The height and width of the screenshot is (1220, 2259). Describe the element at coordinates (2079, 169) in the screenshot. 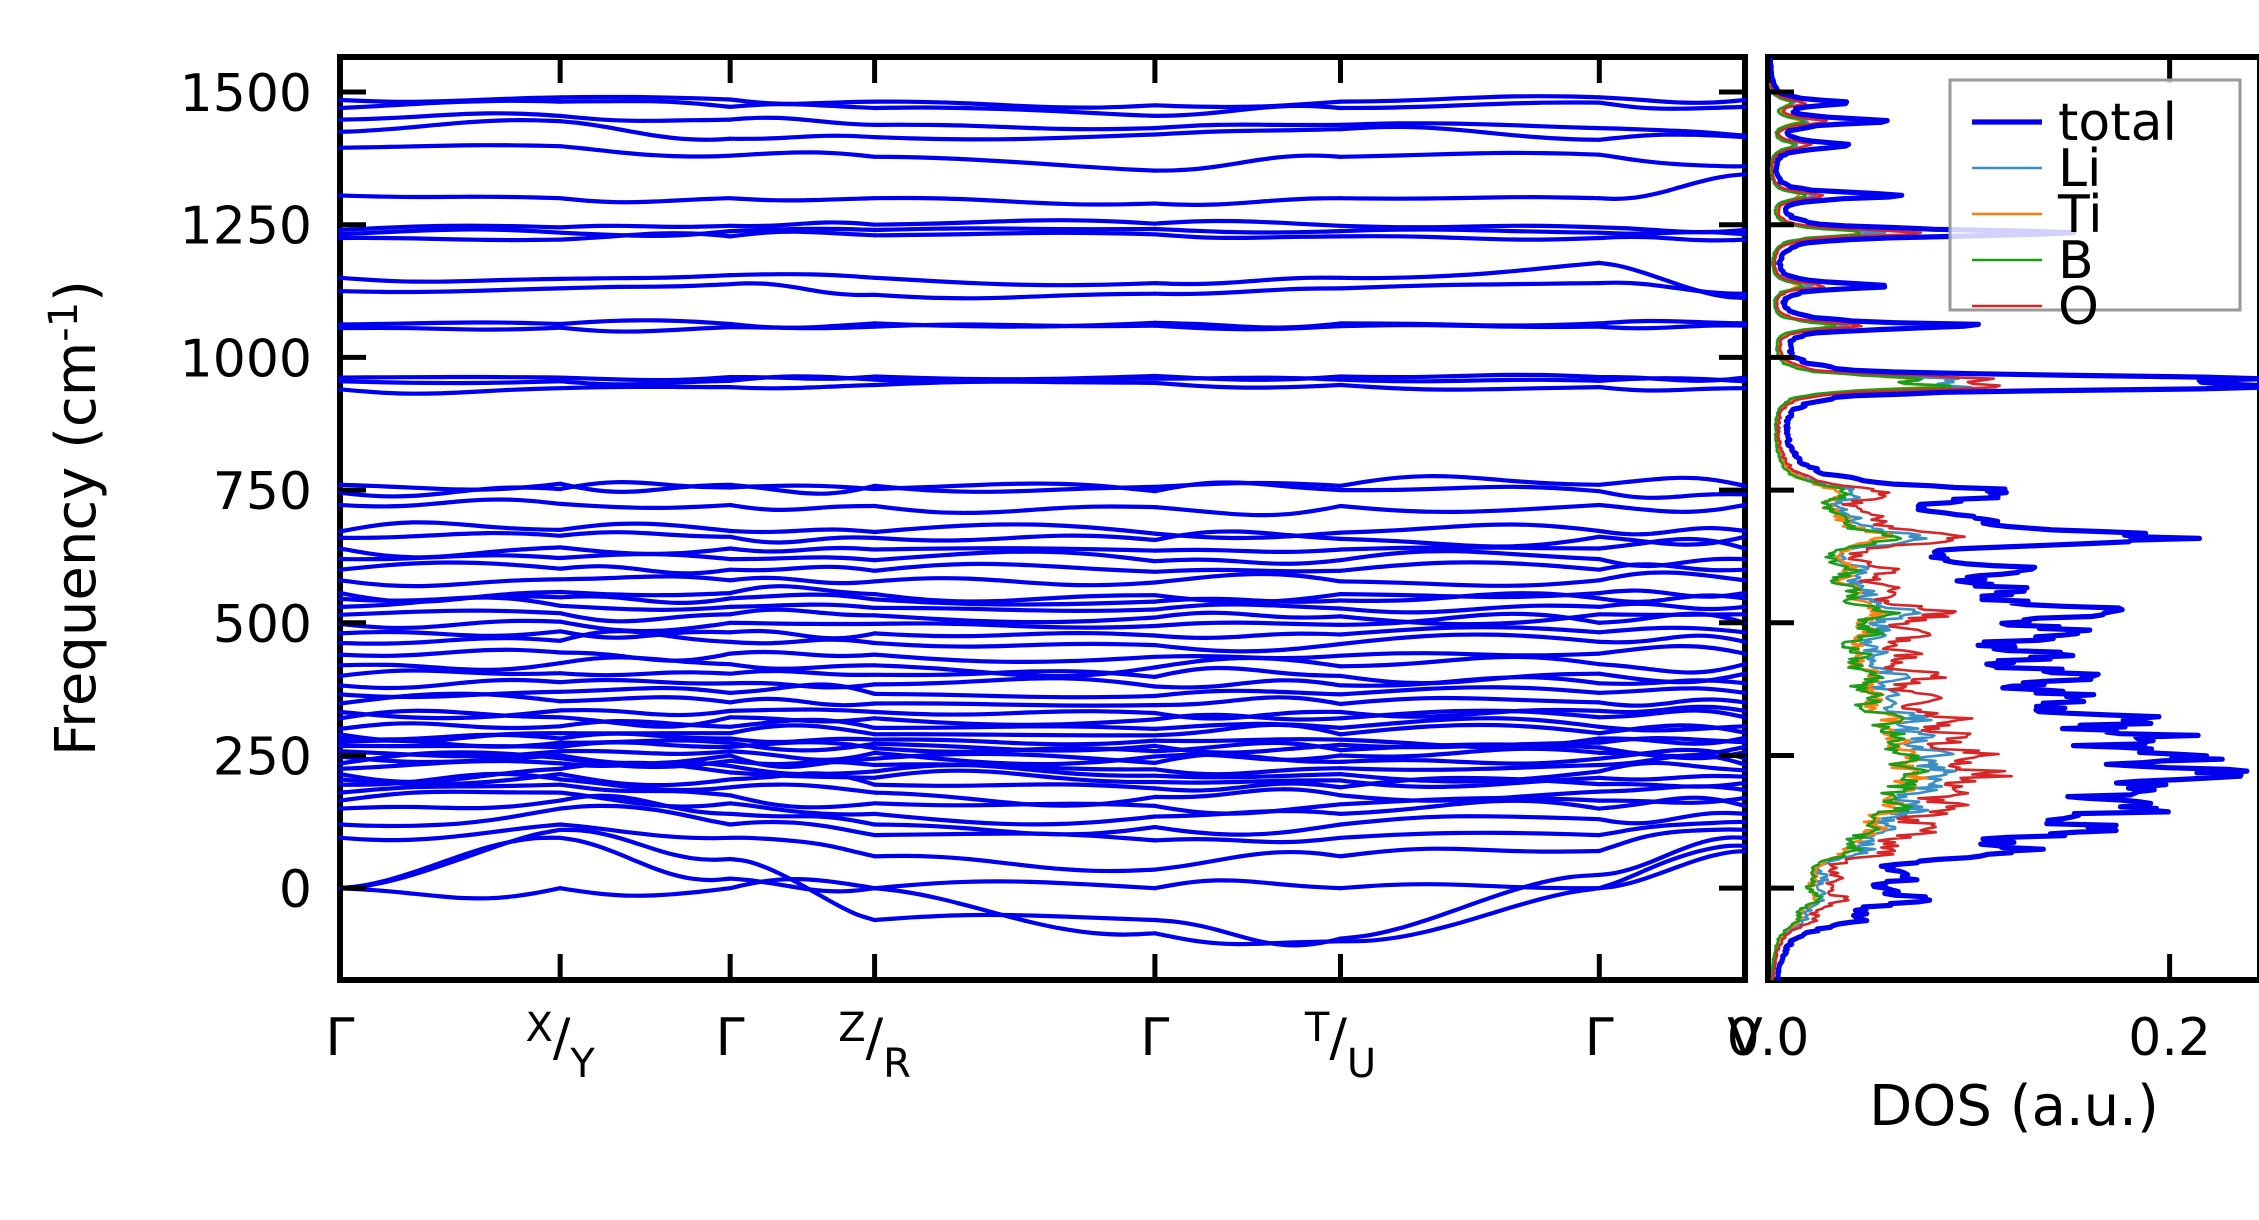

I see `legend-label-li: Li` at that location.